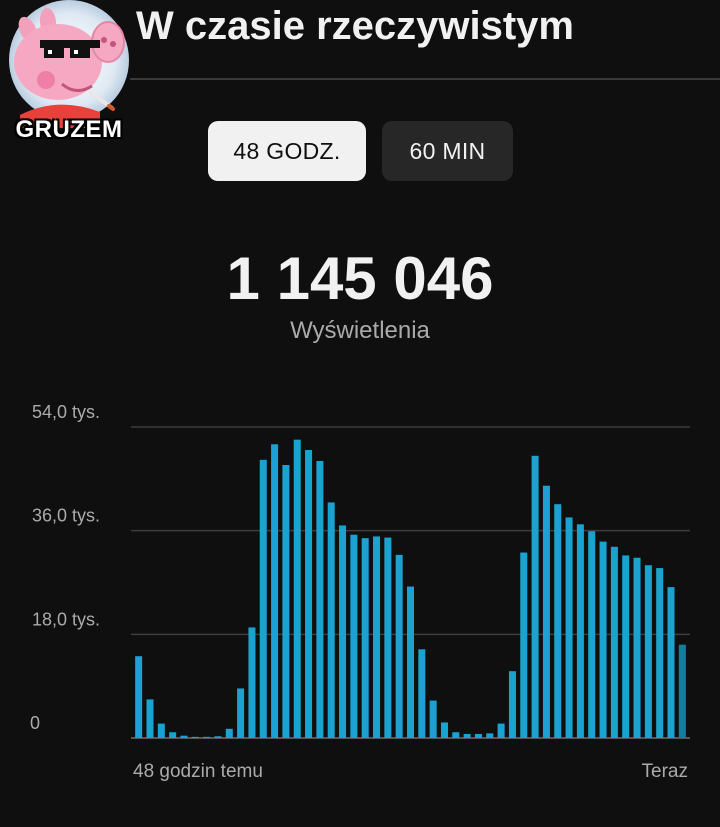 The image size is (720, 827). I want to click on x-start-label: 48 godzin temu, so click(198, 771).